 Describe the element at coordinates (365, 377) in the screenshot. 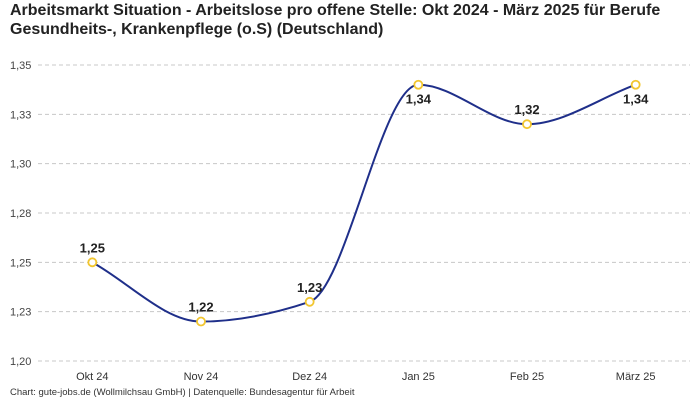

I see `x-axis: Okt 24 Nov 24 Dez 24 Jan 25 Feb 25 März 25` at that location.